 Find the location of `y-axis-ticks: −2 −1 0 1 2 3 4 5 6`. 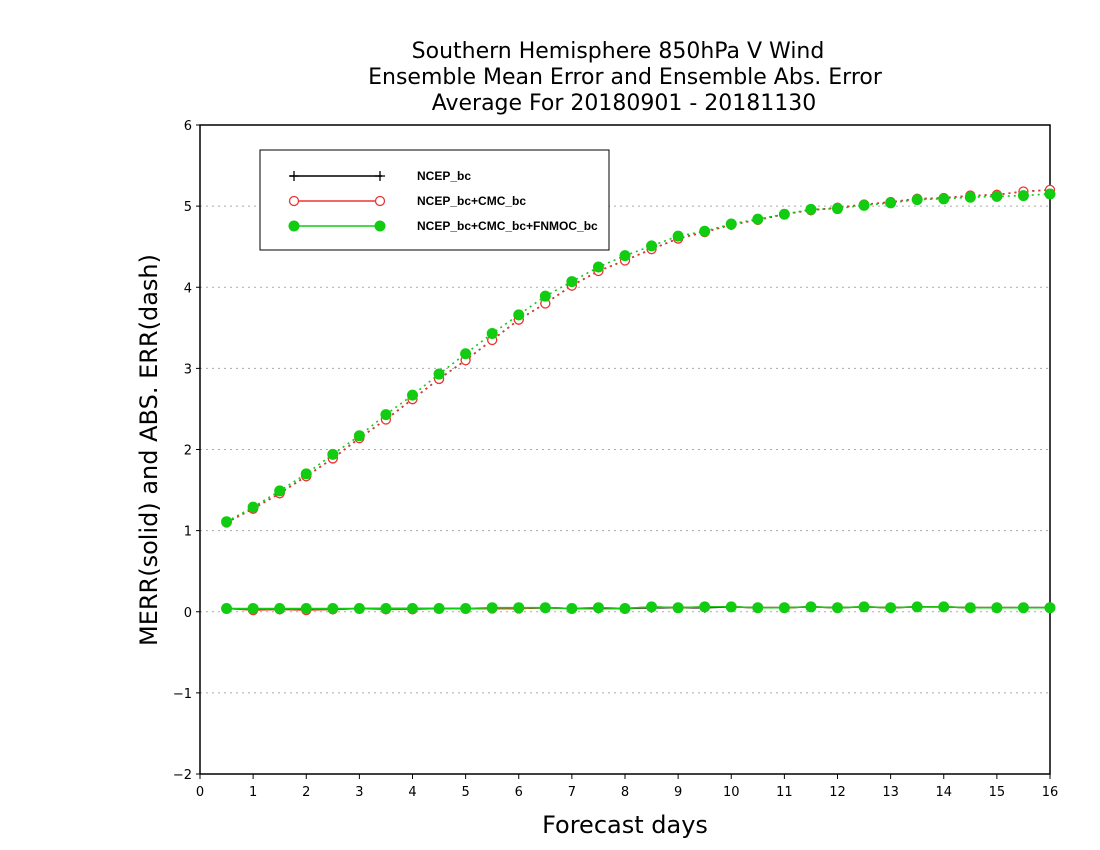

y-axis-ticks: −2 −1 0 1 2 3 4 5 6 is located at coordinates (186, 451).